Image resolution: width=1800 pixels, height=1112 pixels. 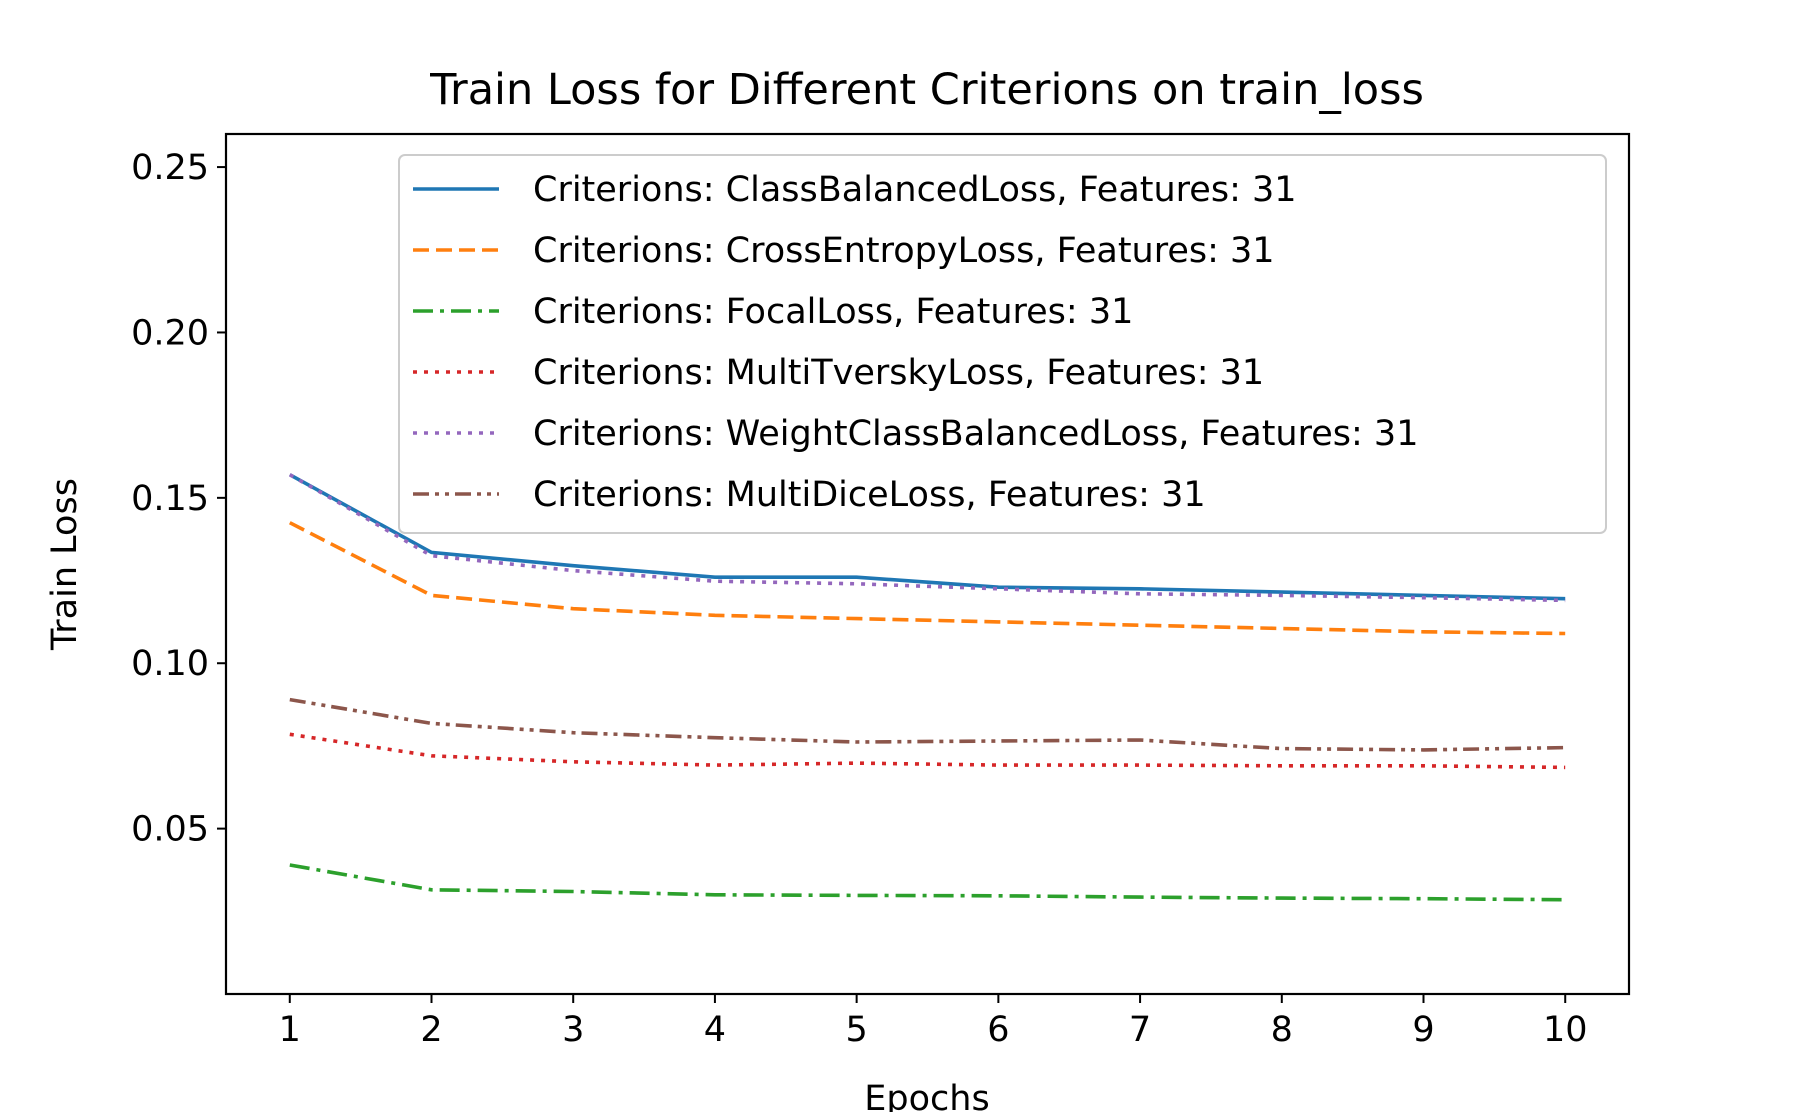 What do you see at coordinates (65, 564) in the screenshot?
I see `y-axis-label: Train Loss` at bounding box center [65, 564].